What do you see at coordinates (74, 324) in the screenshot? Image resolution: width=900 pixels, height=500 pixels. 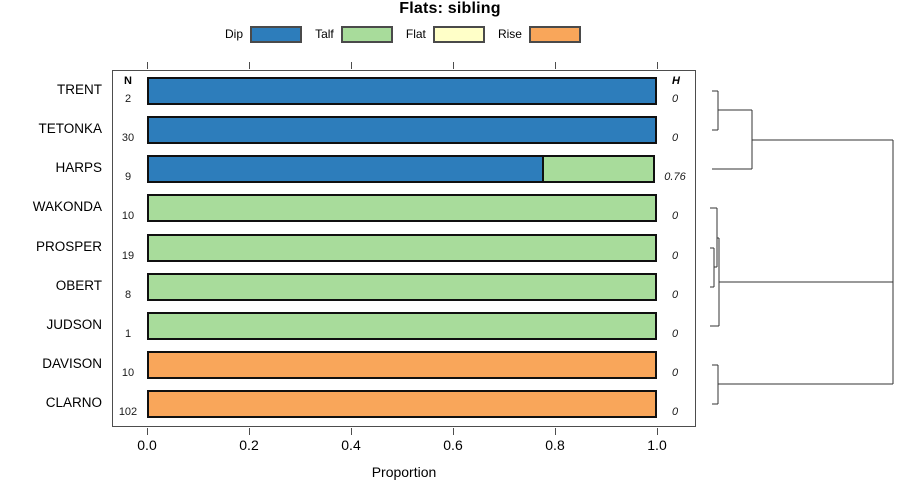 I see `category-label: JUDSON` at bounding box center [74, 324].